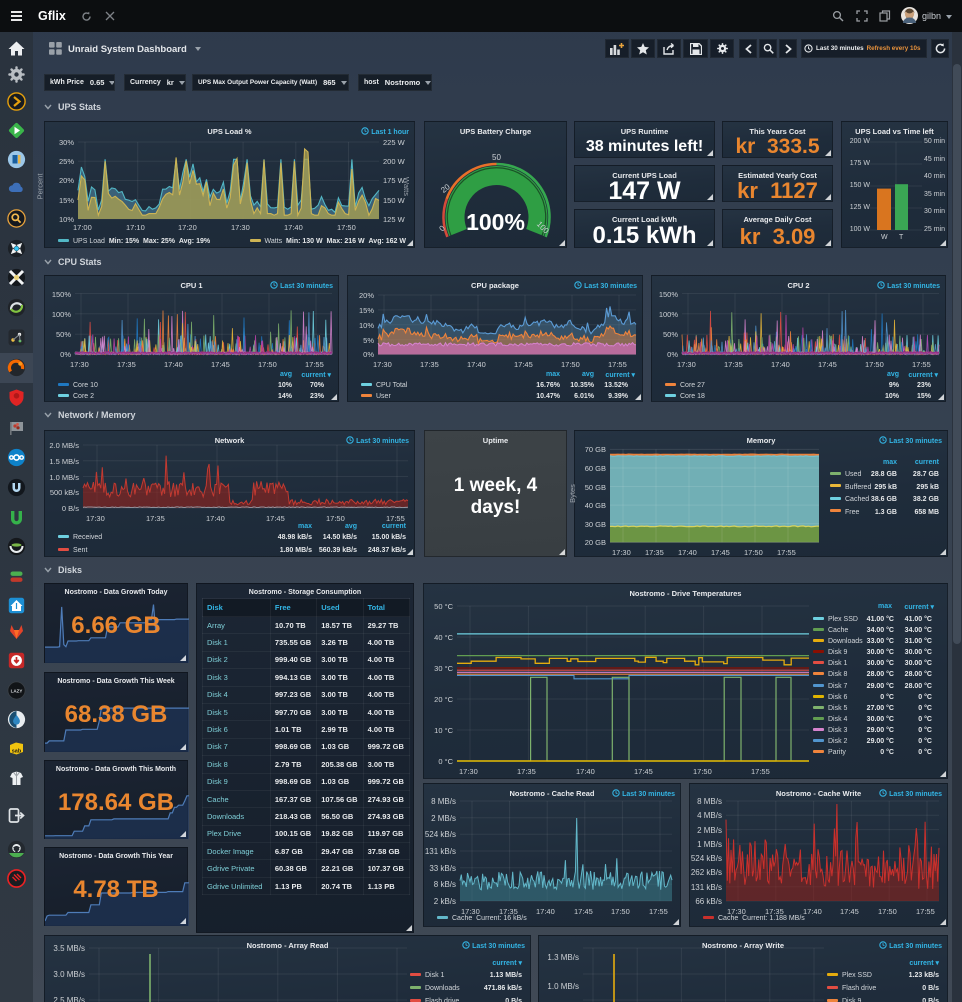 This screenshot has width=962, height=1002. What do you see at coordinates (17, 752) in the screenshot?
I see `svg-text: sab` at bounding box center [17, 752].